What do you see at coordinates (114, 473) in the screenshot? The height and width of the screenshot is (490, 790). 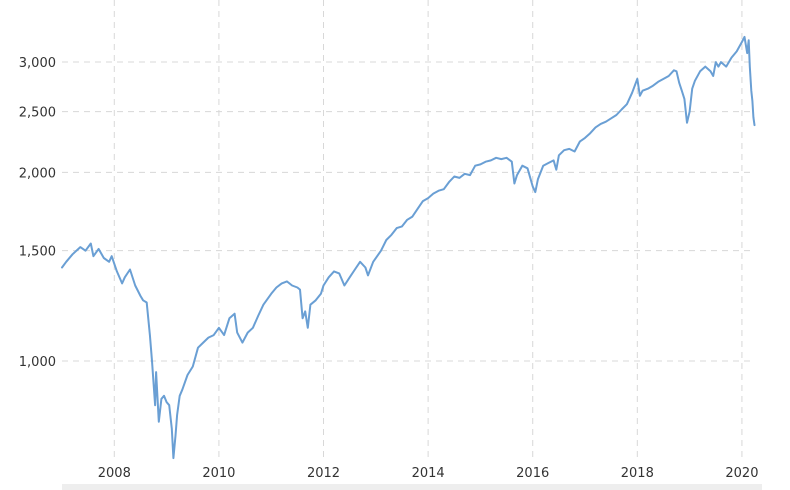 I see `x-tick-label-2008: 2008` at bounding box center [114, 473].